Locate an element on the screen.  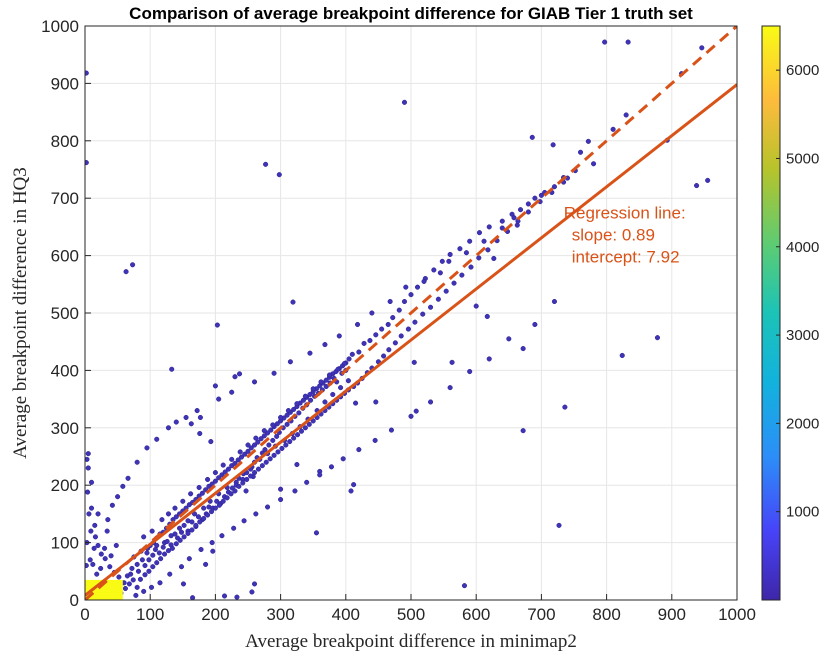
y-tick-label: 700 is located at coordinates (65, 198).